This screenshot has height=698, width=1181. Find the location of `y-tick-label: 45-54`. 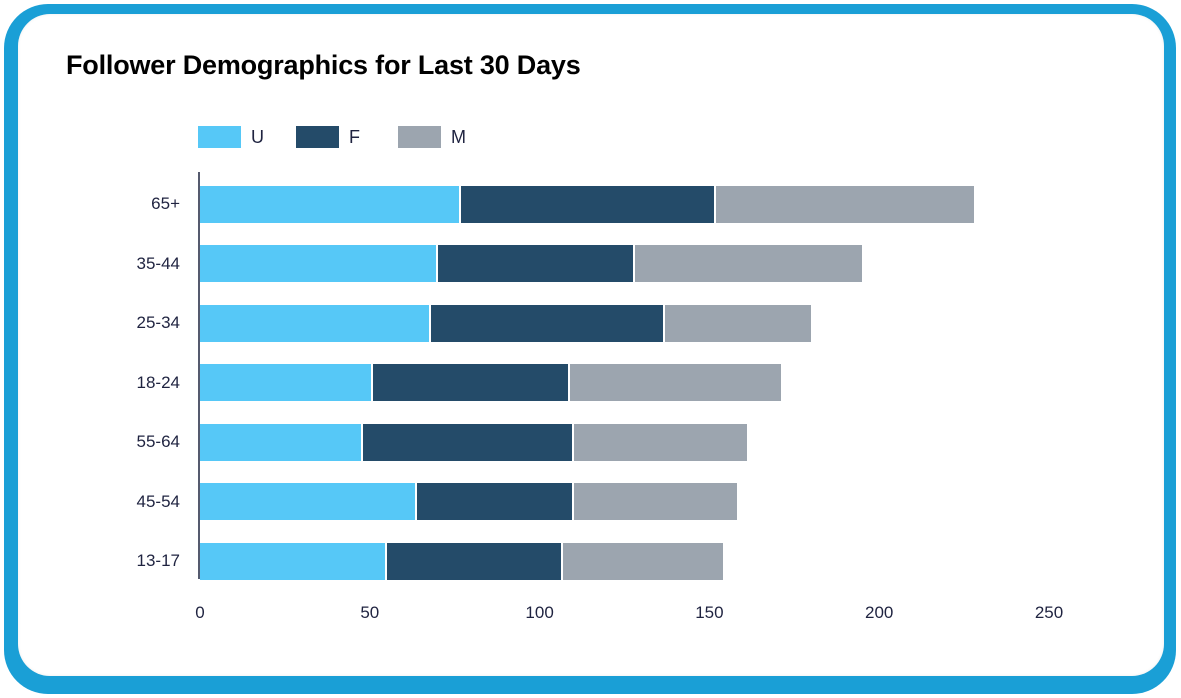

y-tick-label: 45-54 is located at coordinates (158, 501).